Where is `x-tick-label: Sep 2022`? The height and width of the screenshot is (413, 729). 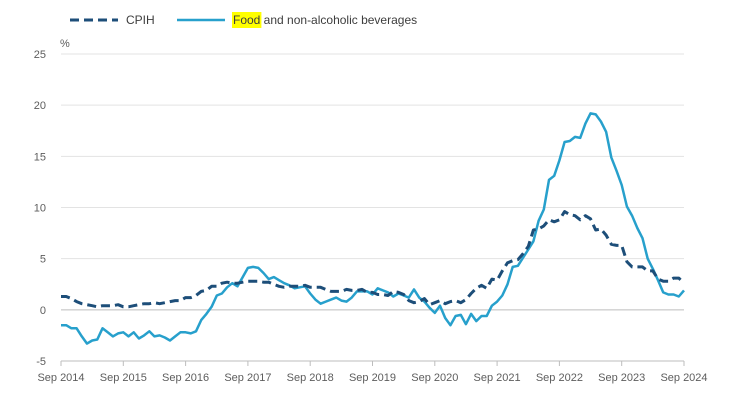
x-tick-label: Sep 2022 is located at coordinates (559, 378).